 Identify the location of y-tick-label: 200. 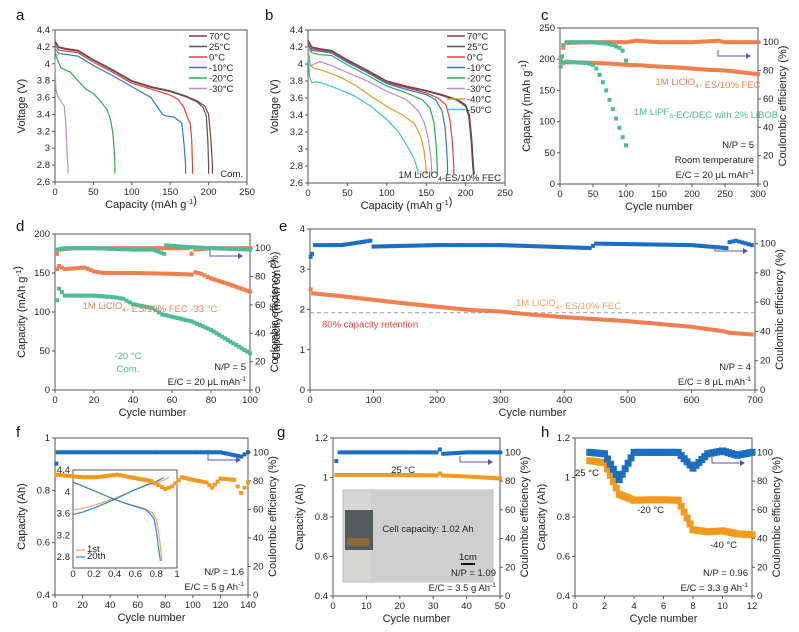
(547, 59).